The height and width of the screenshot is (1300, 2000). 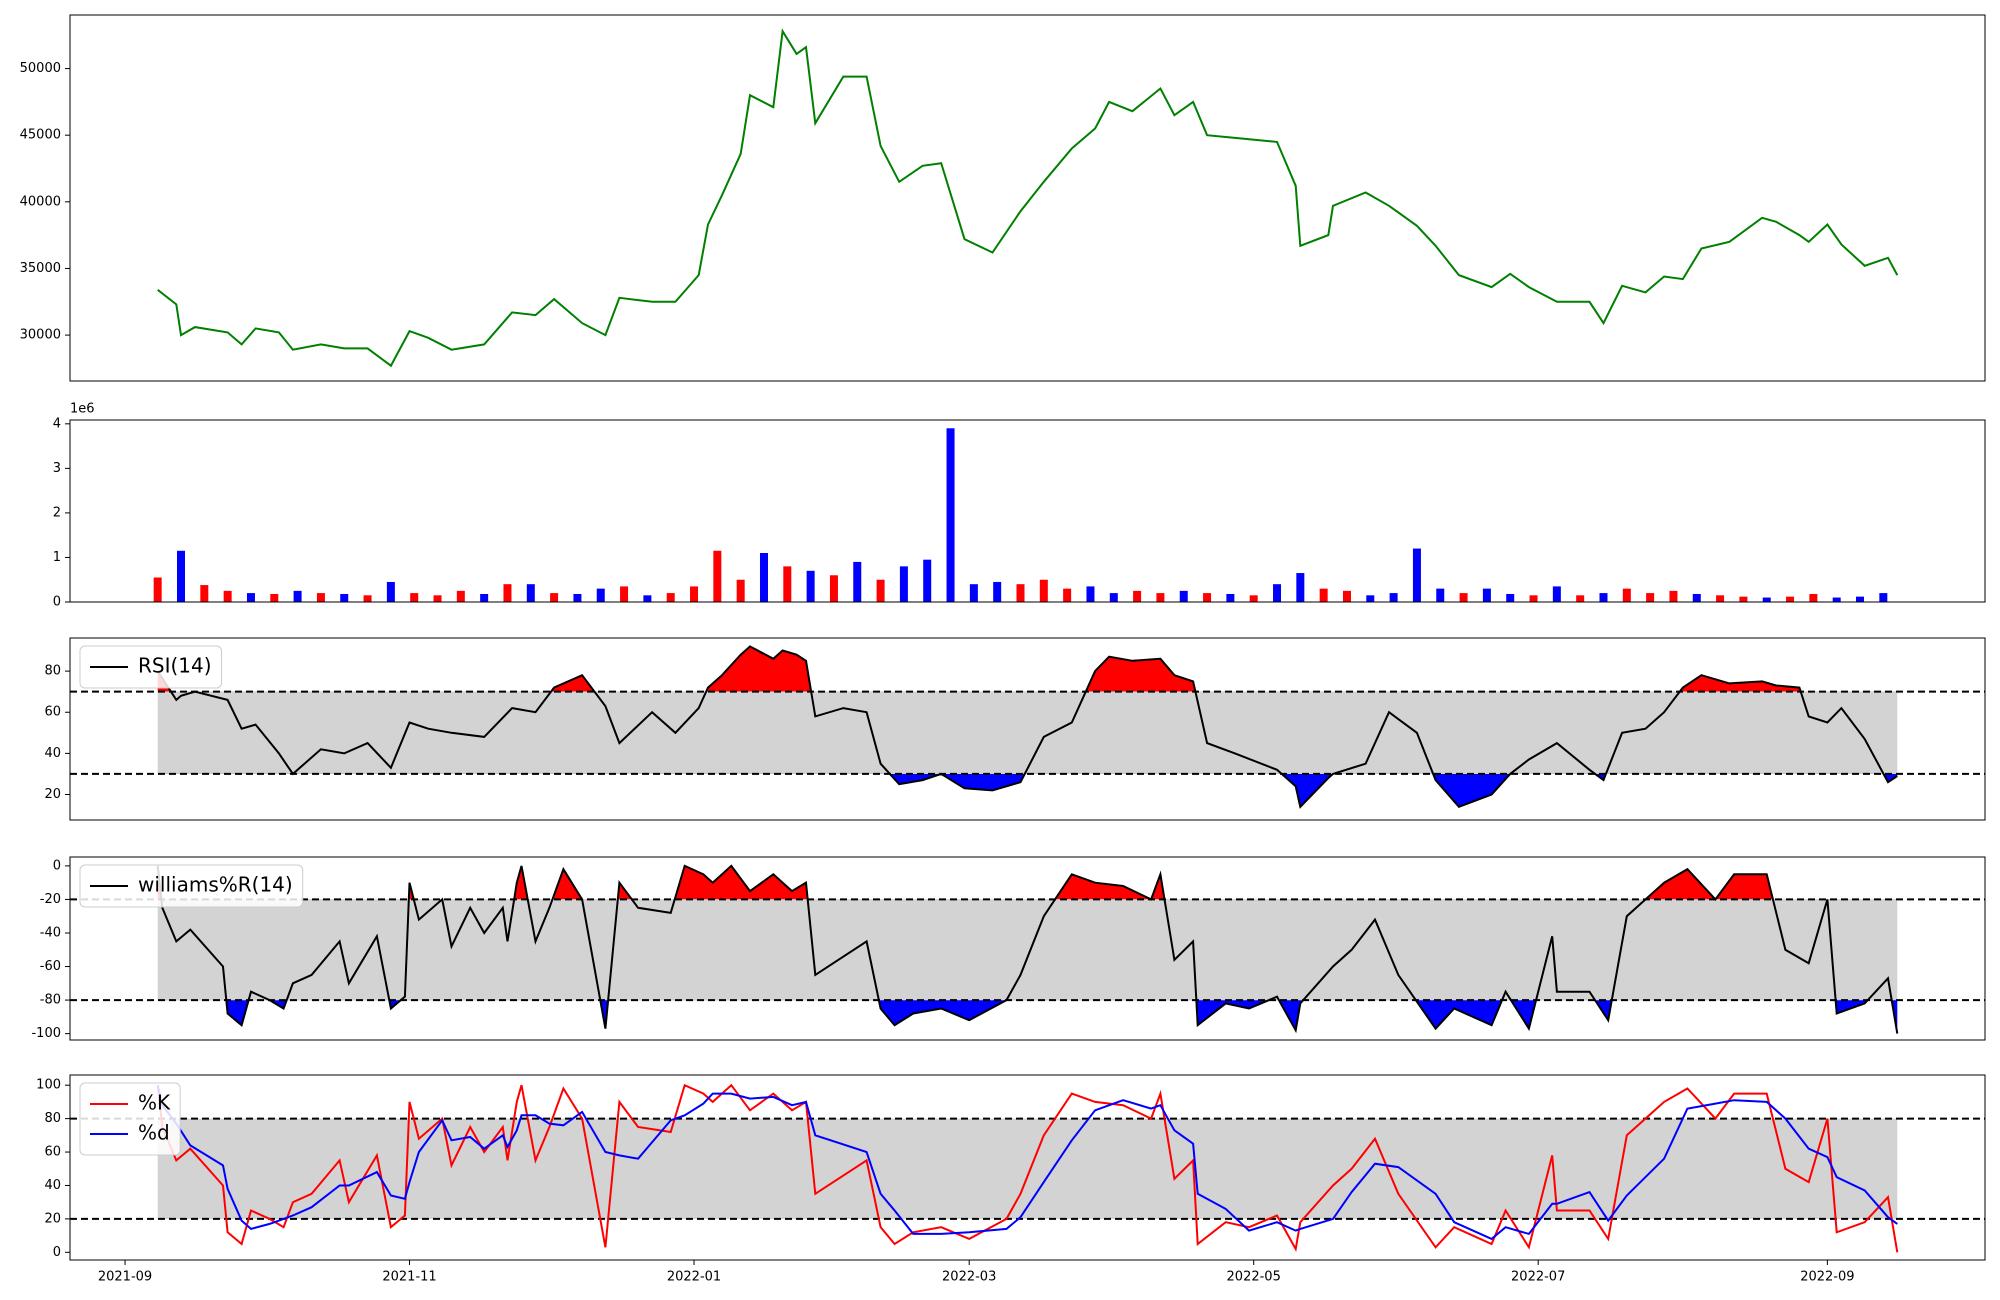 I want to click on x-tick-label: 2022-03, so click(x=969, y=1277).